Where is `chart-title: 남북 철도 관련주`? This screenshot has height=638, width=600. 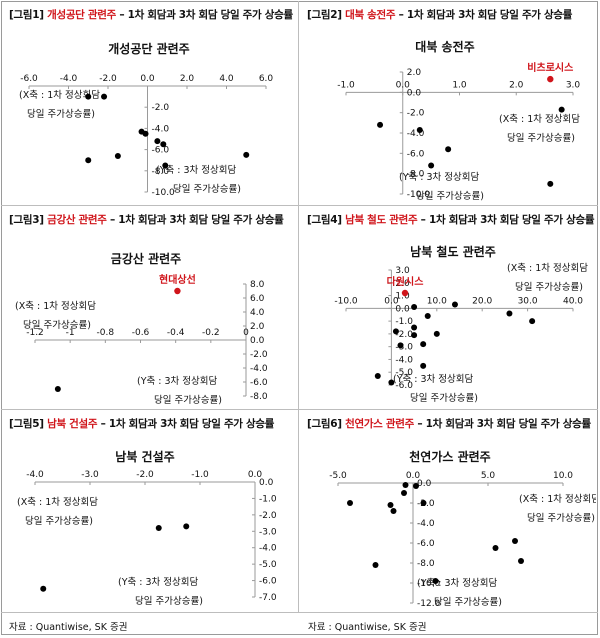 chart-title: 남북 철도 관련주 is located at coordinates (453, 251).